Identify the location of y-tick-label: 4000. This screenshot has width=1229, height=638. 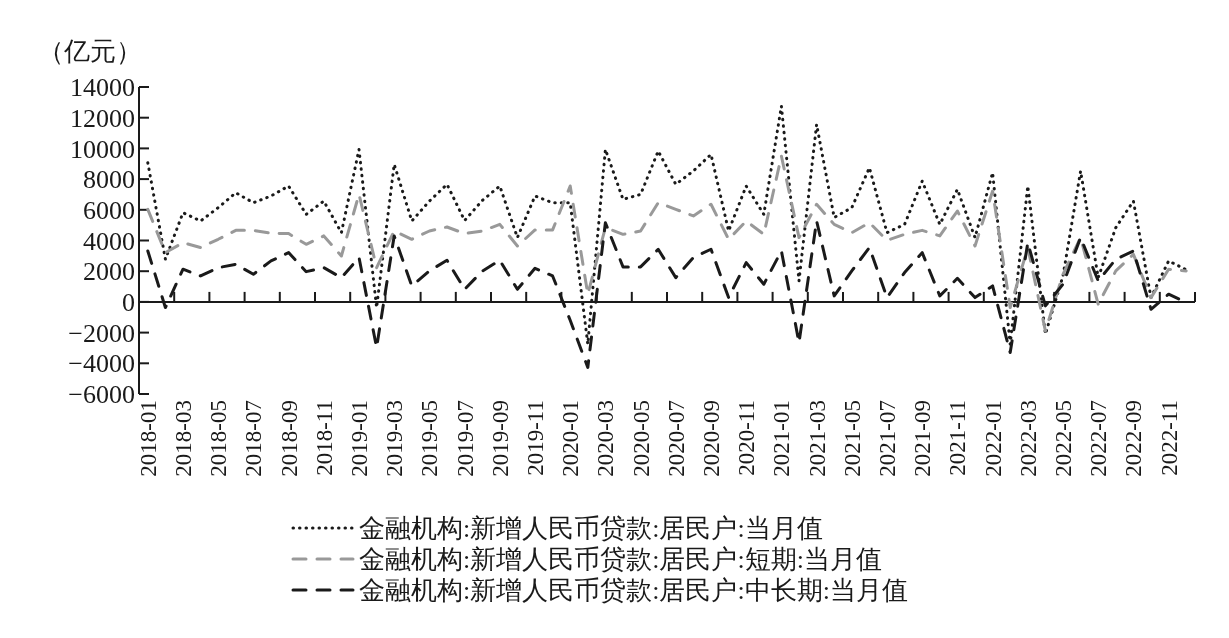
(109, 241).